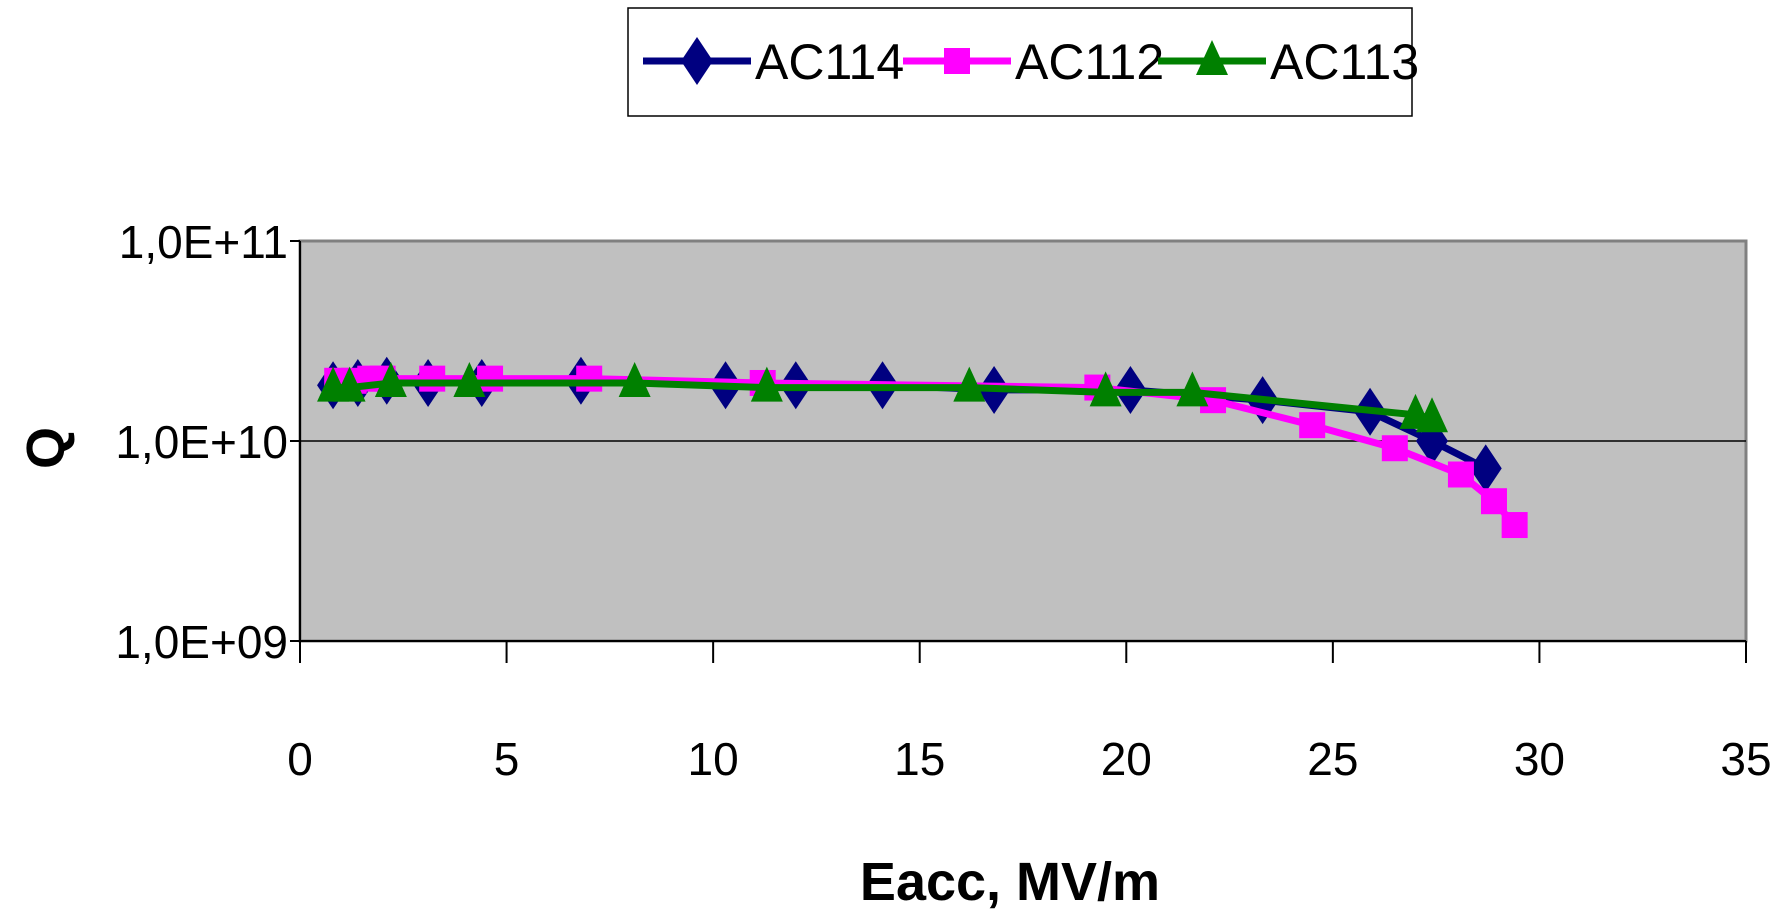  Describe the element at coordinates (1010, 881) in the screenshot. I see `x-axis-title: Eacc, MV/m` at that location.